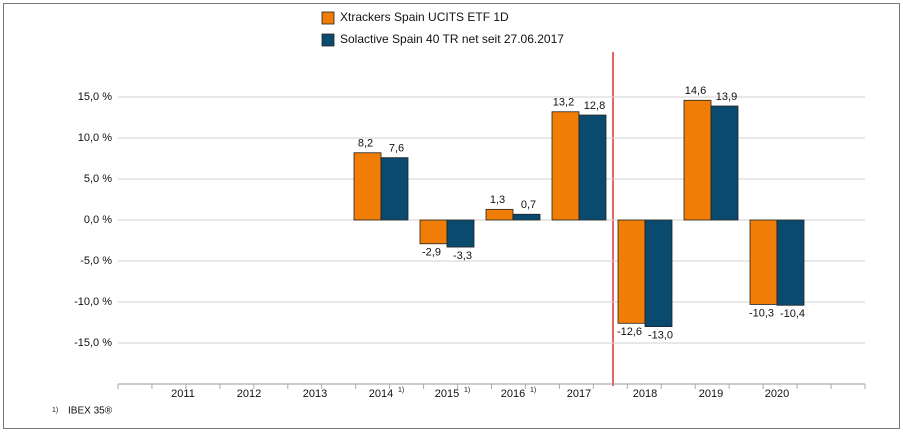 This screenshot has height=432, width=903. I want to click on y-tick-label: 5,0 %, so click(98, 179).